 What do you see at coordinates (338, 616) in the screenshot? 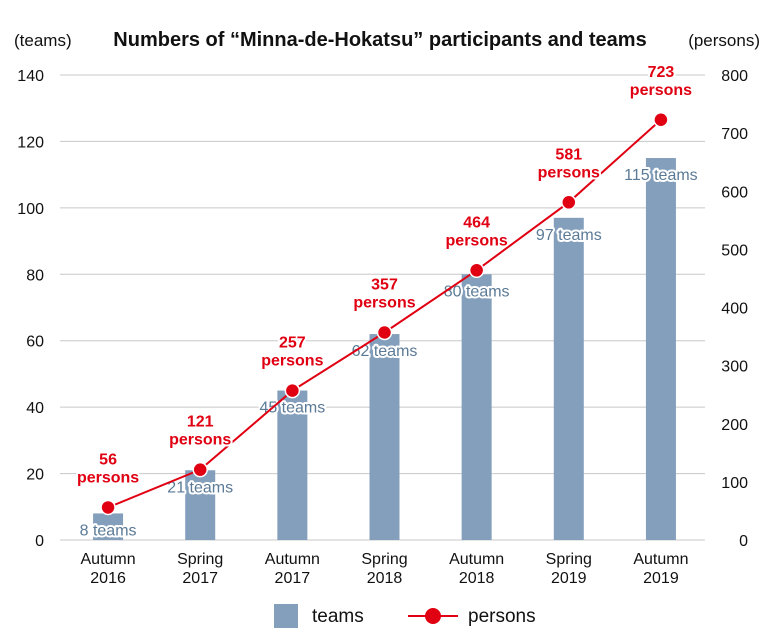
I see `legend-teams-label: teams` at bounding box center [338, 616].